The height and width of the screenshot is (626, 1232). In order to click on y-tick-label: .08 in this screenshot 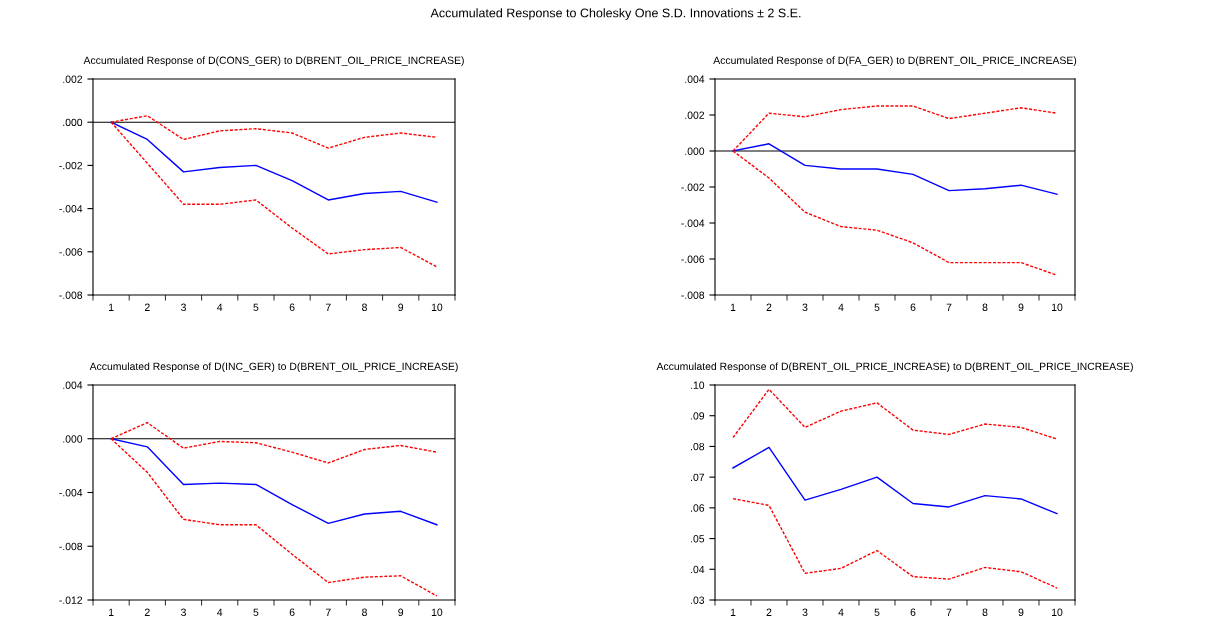, I will do `click(698, 446)`.